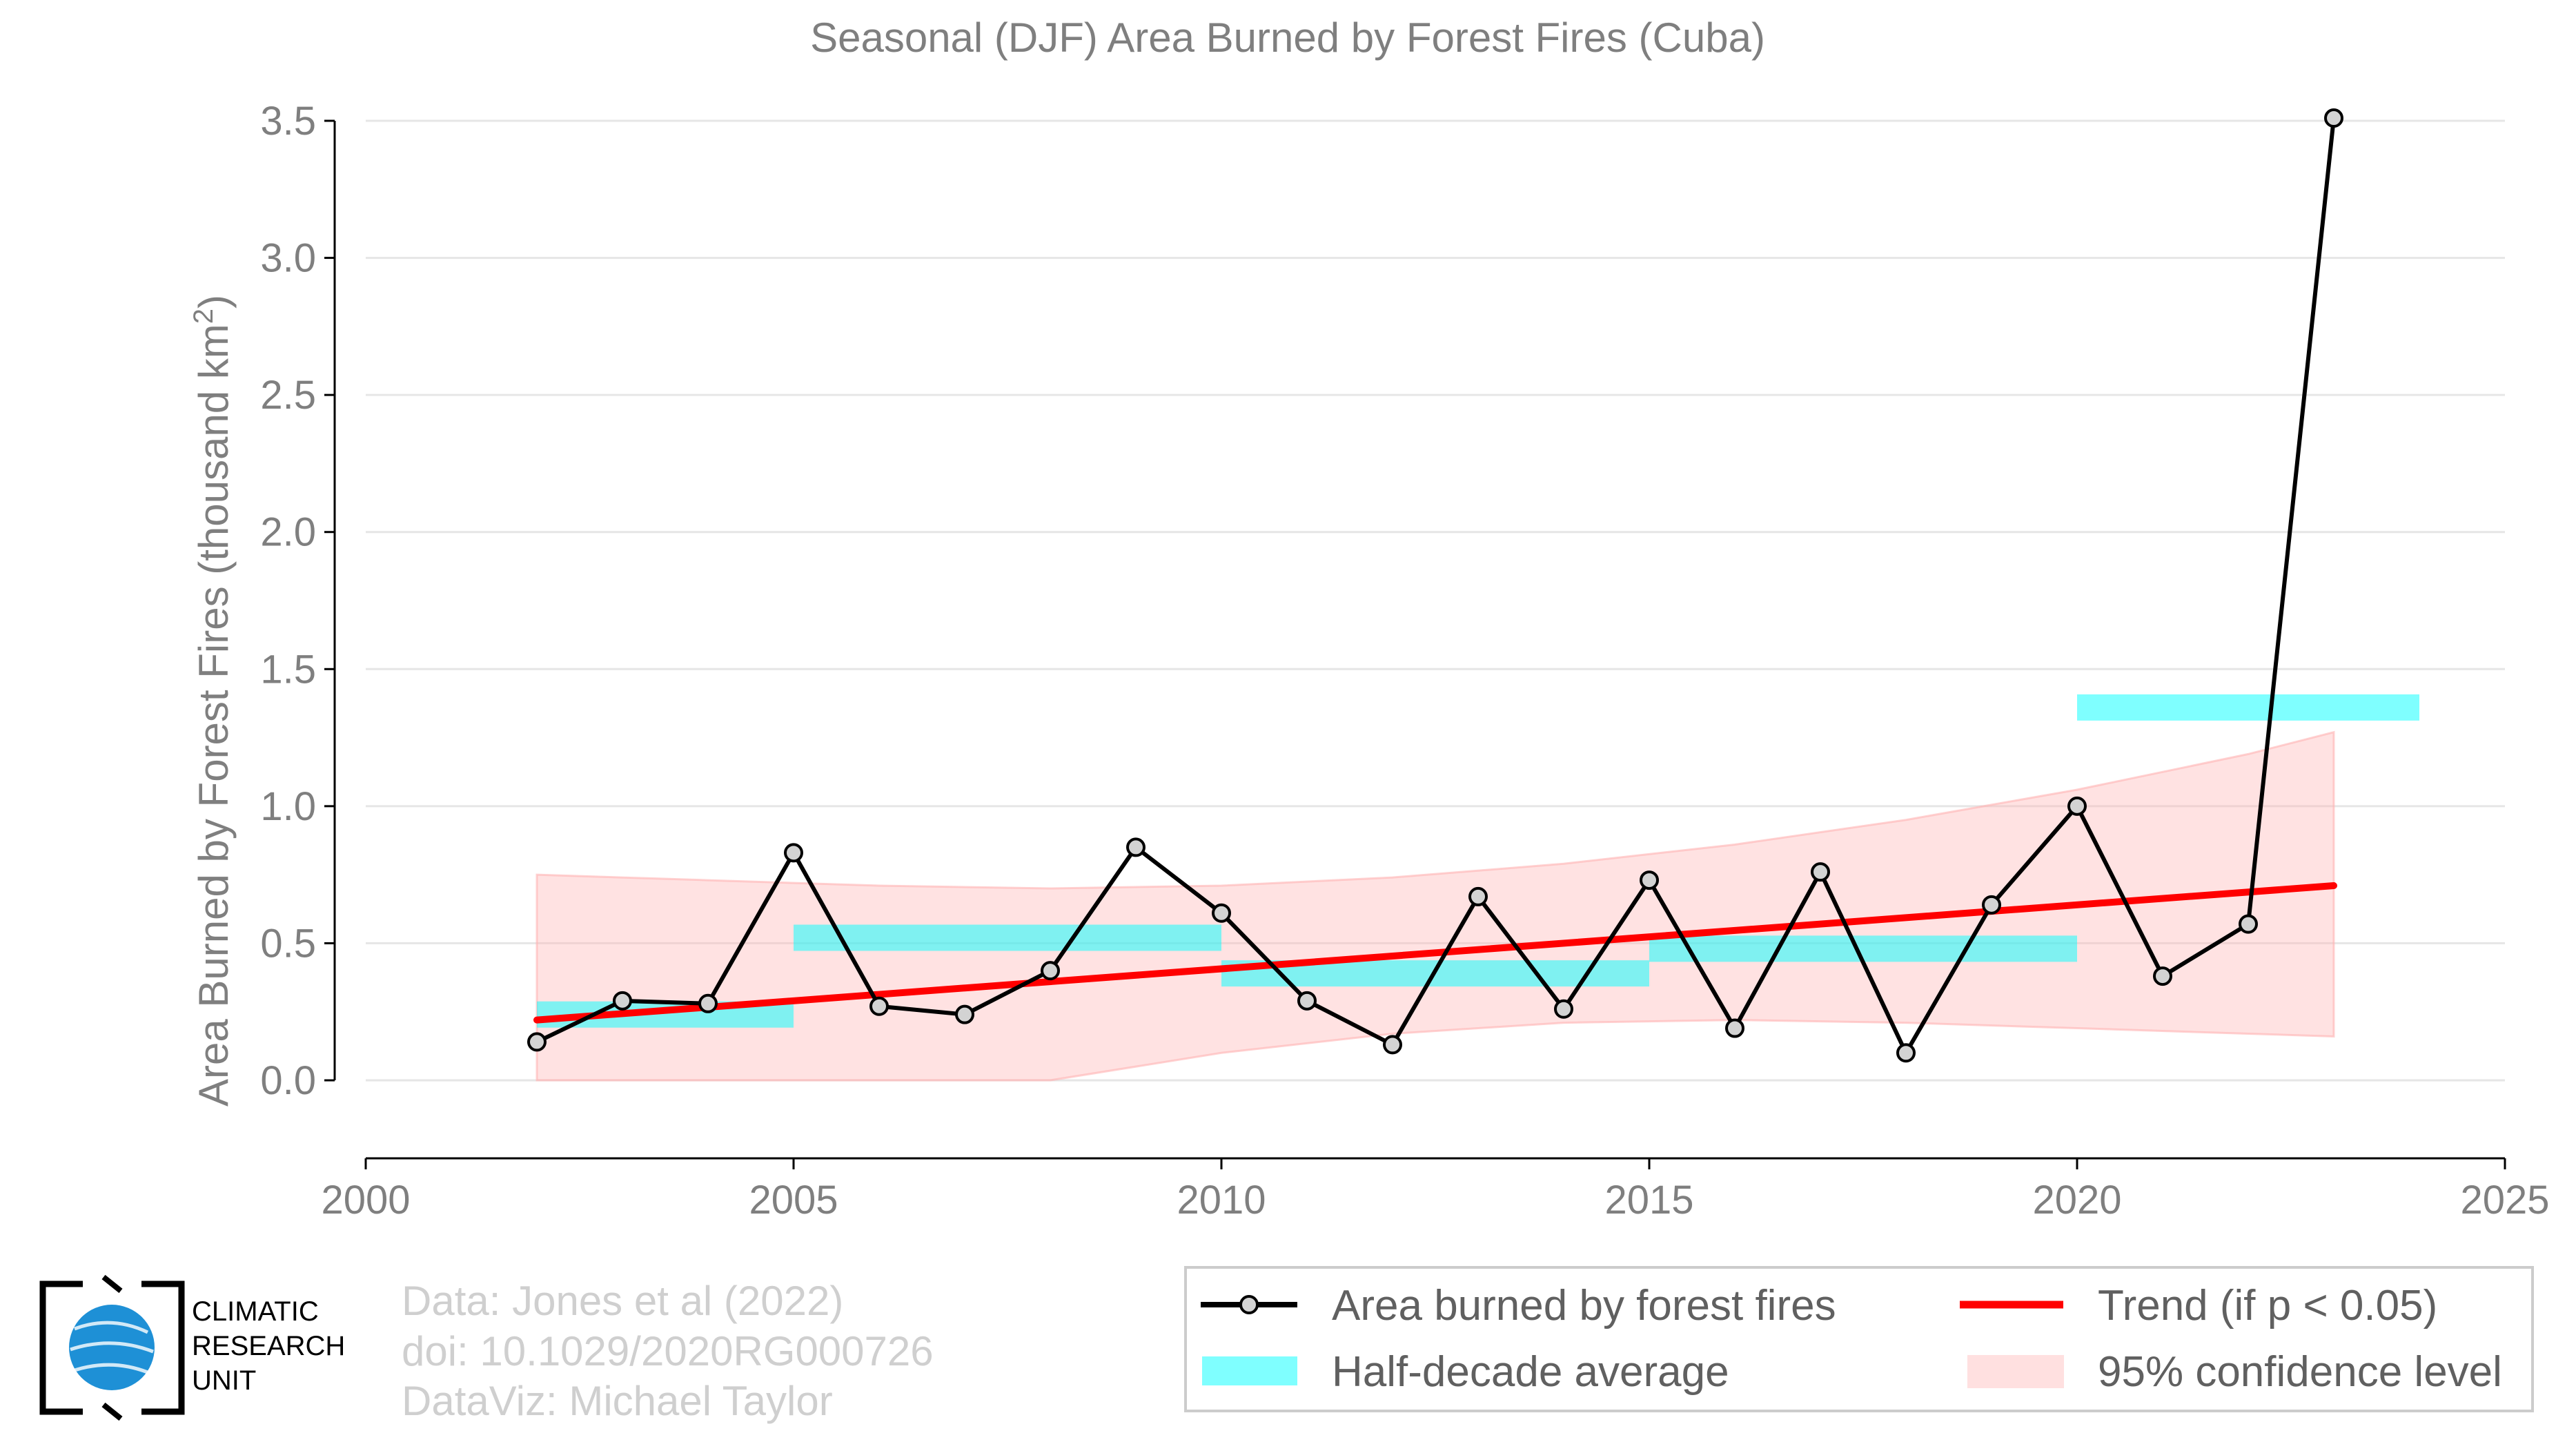  I want to click on logo-slash-top, so click(112, 1284).